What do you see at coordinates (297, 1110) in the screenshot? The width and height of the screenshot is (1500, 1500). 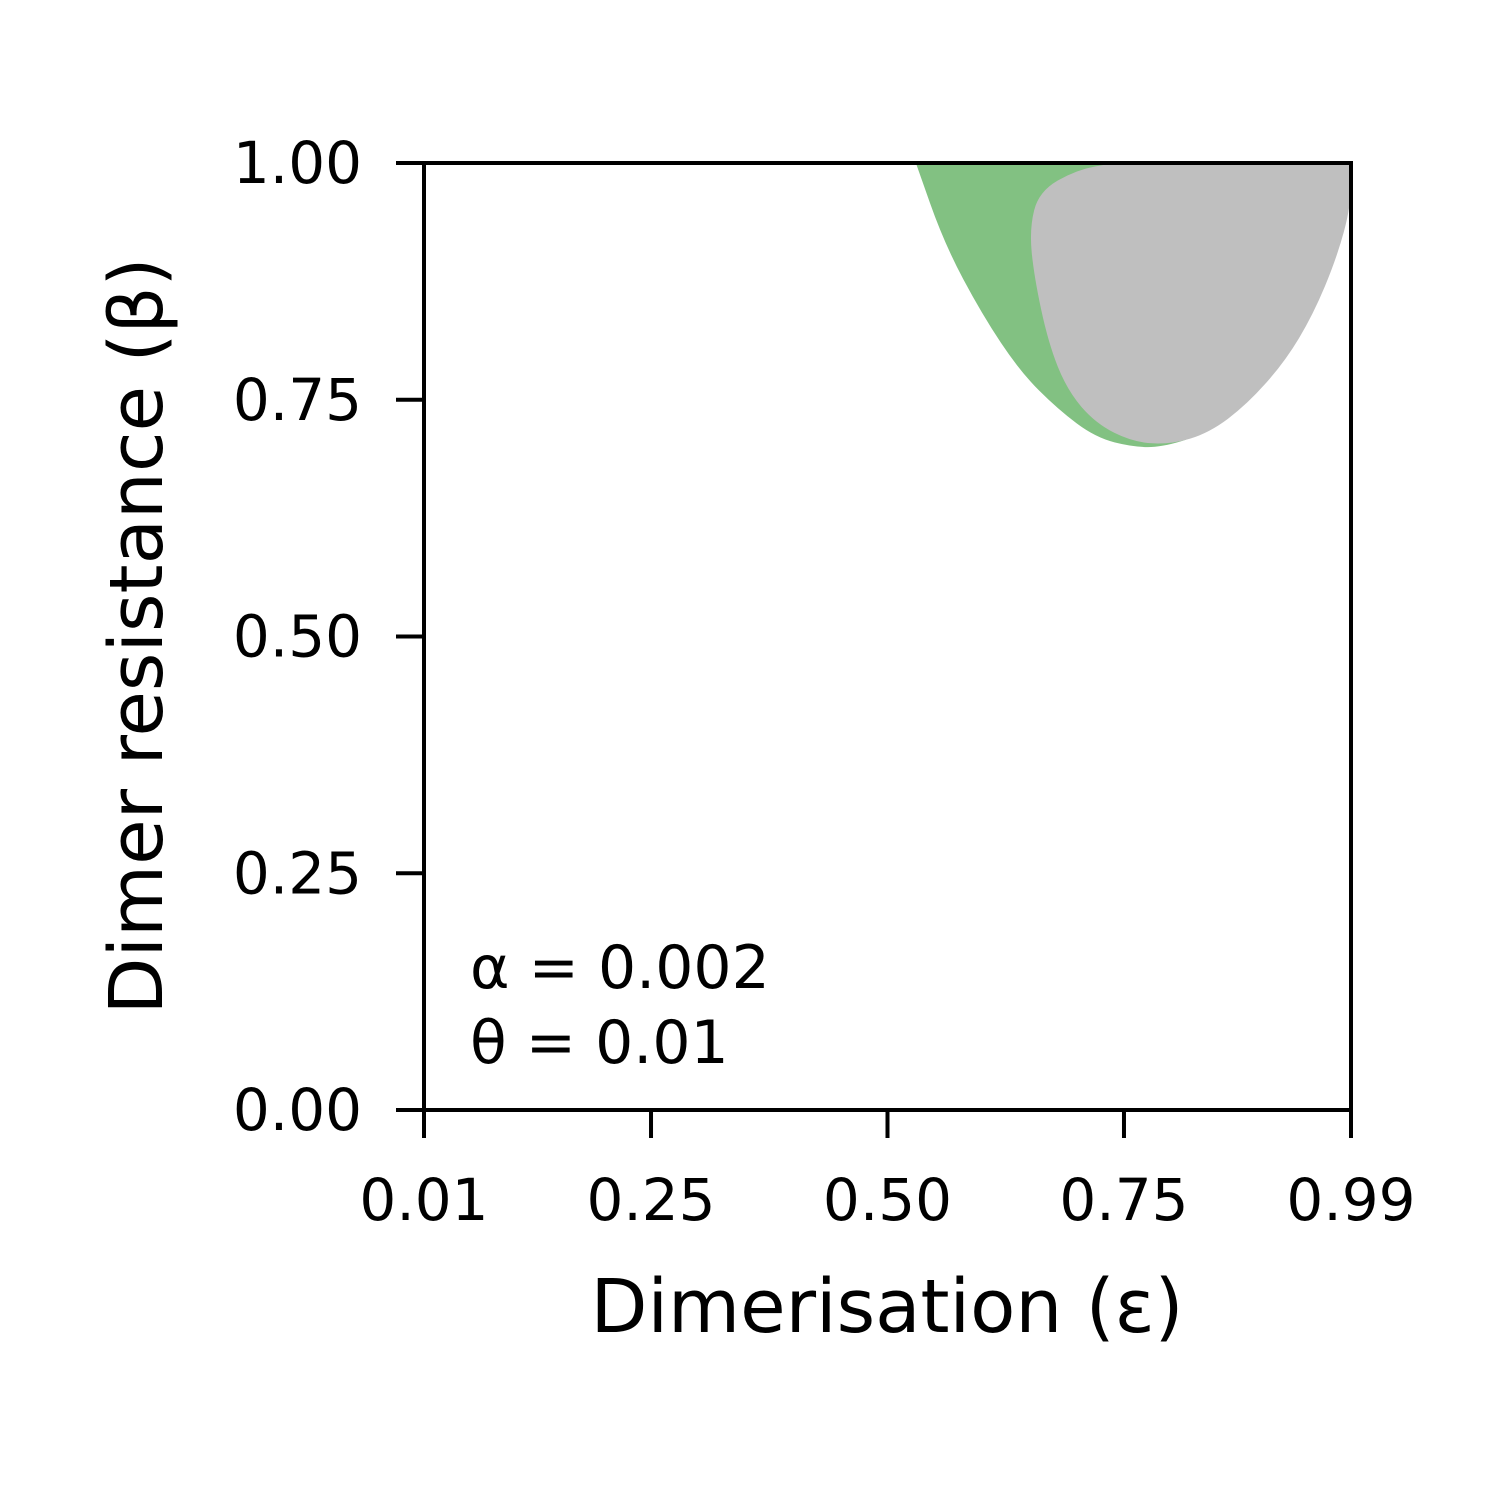 I see `y-tick-label: 0.00` at bounding box center [297, 1110].